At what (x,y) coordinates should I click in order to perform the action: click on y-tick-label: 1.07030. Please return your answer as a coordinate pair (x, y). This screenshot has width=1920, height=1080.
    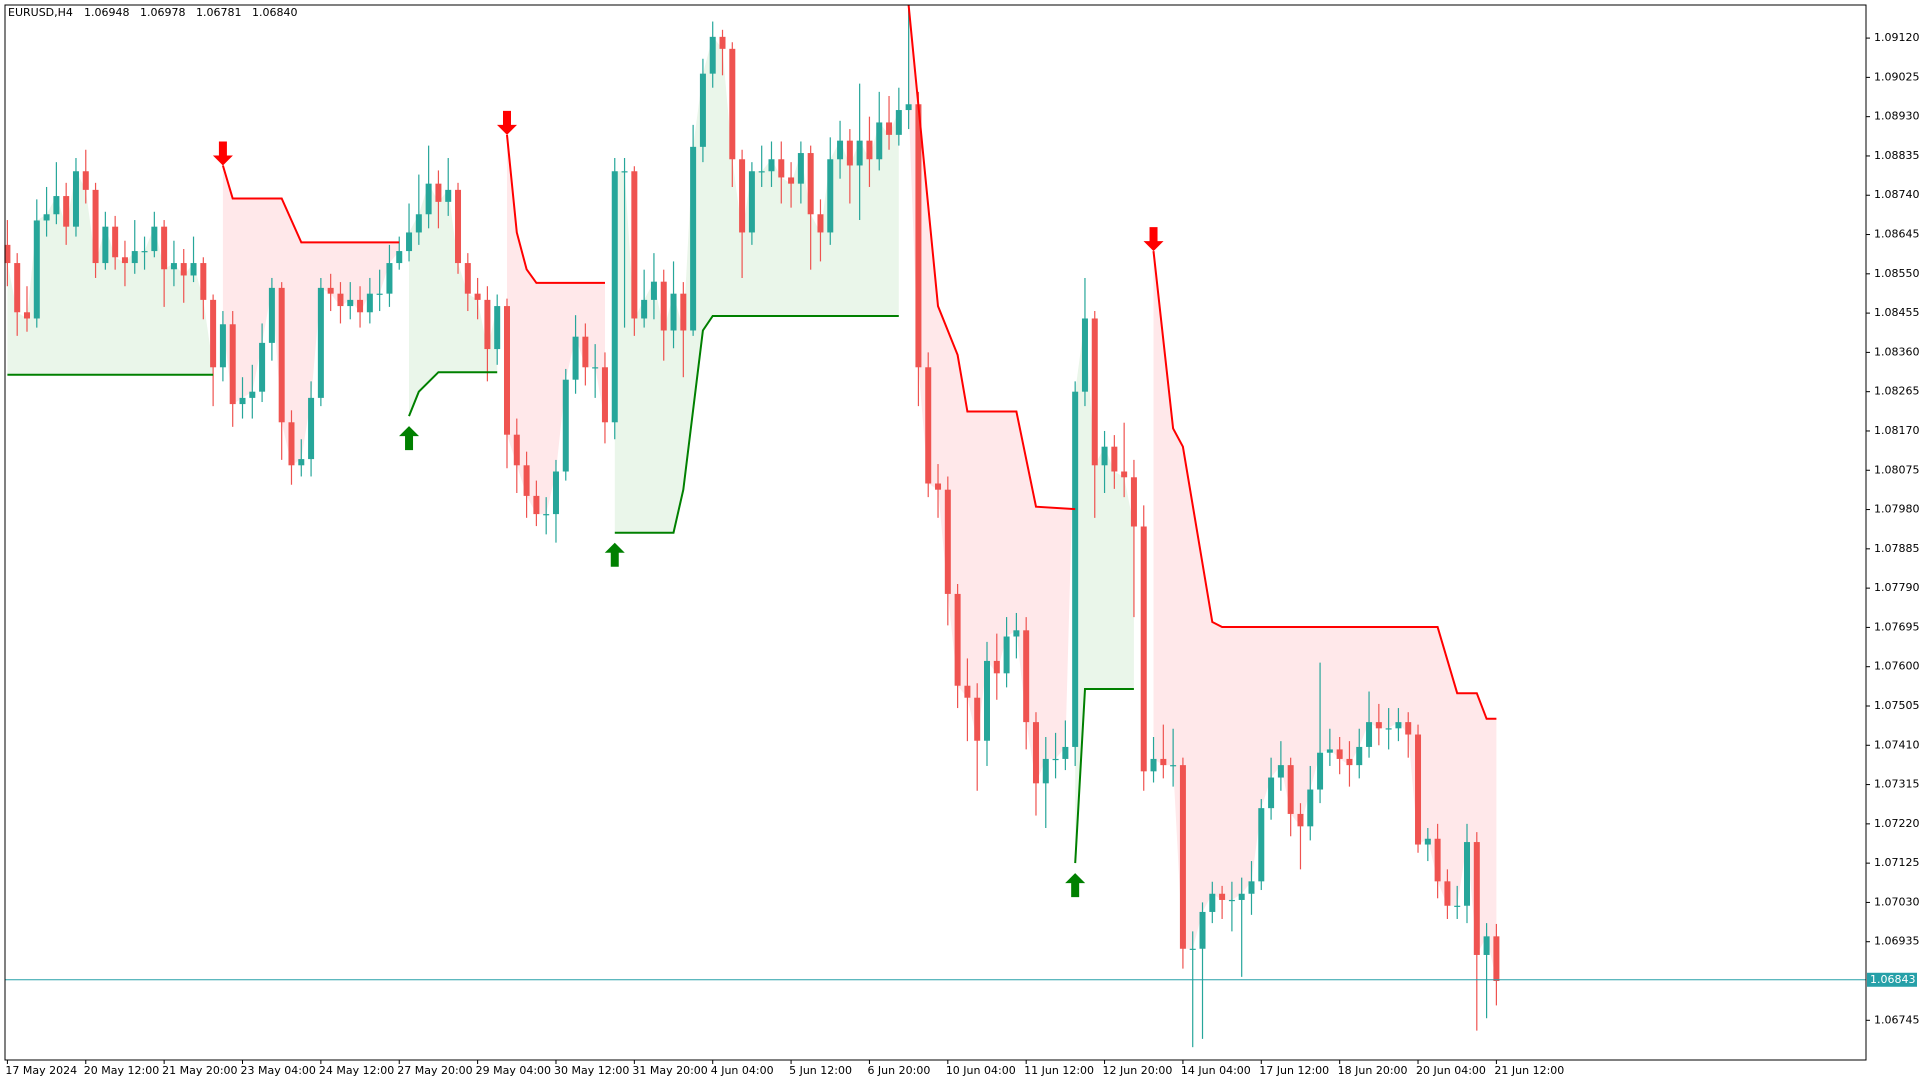
    Looking at the image, I should click on (1897, 901).